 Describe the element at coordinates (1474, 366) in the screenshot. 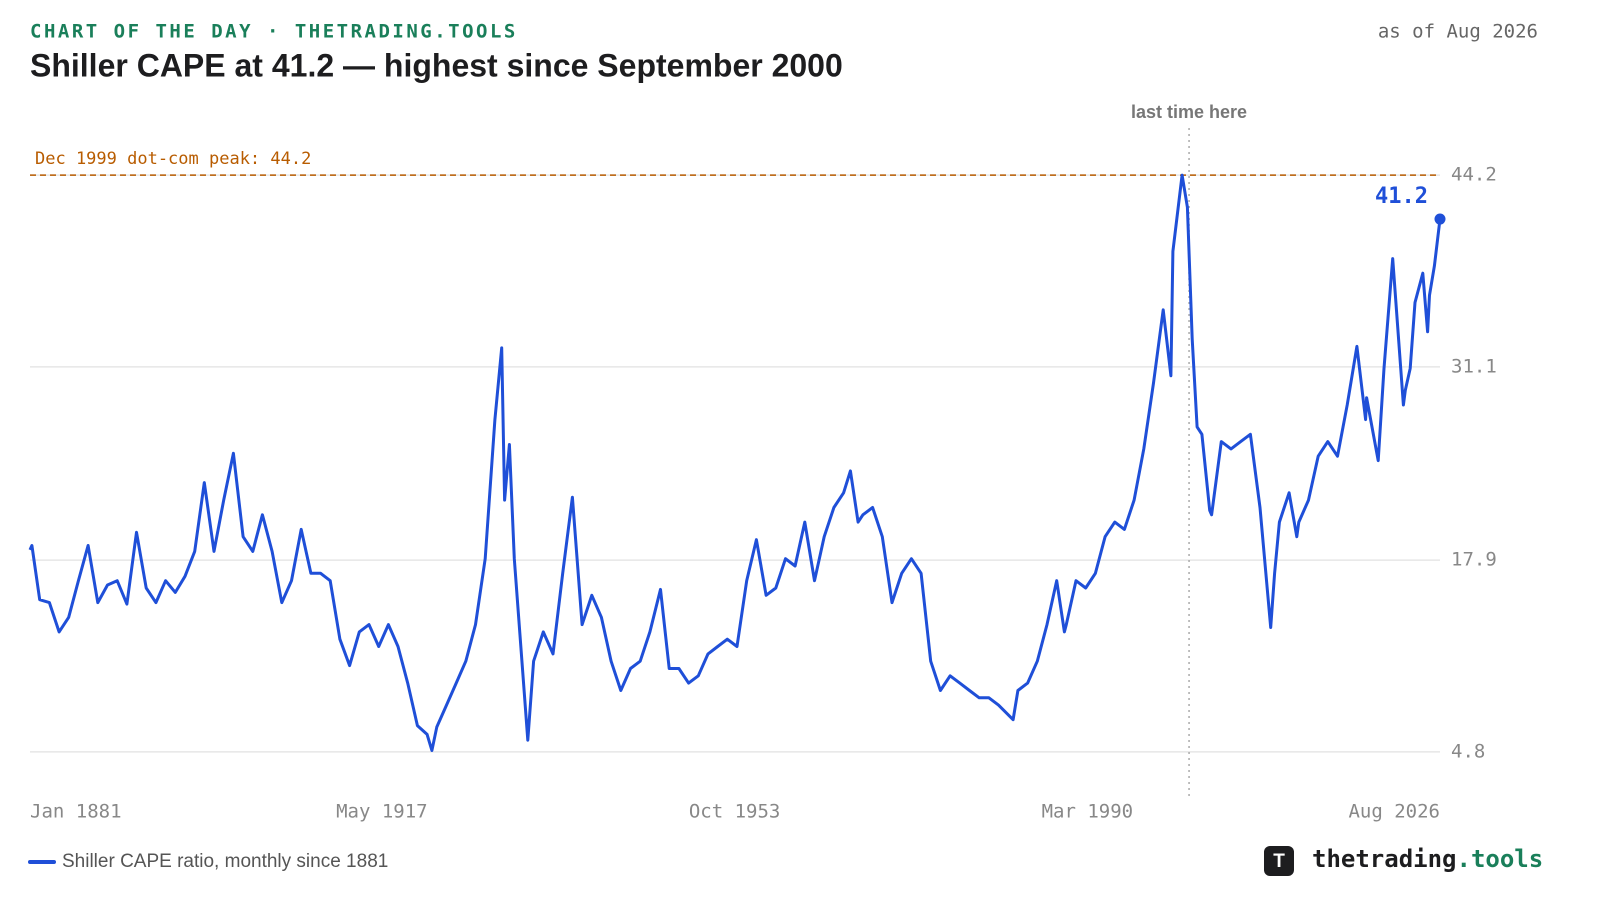

I see `y-tick-label: 31.1` at that location.